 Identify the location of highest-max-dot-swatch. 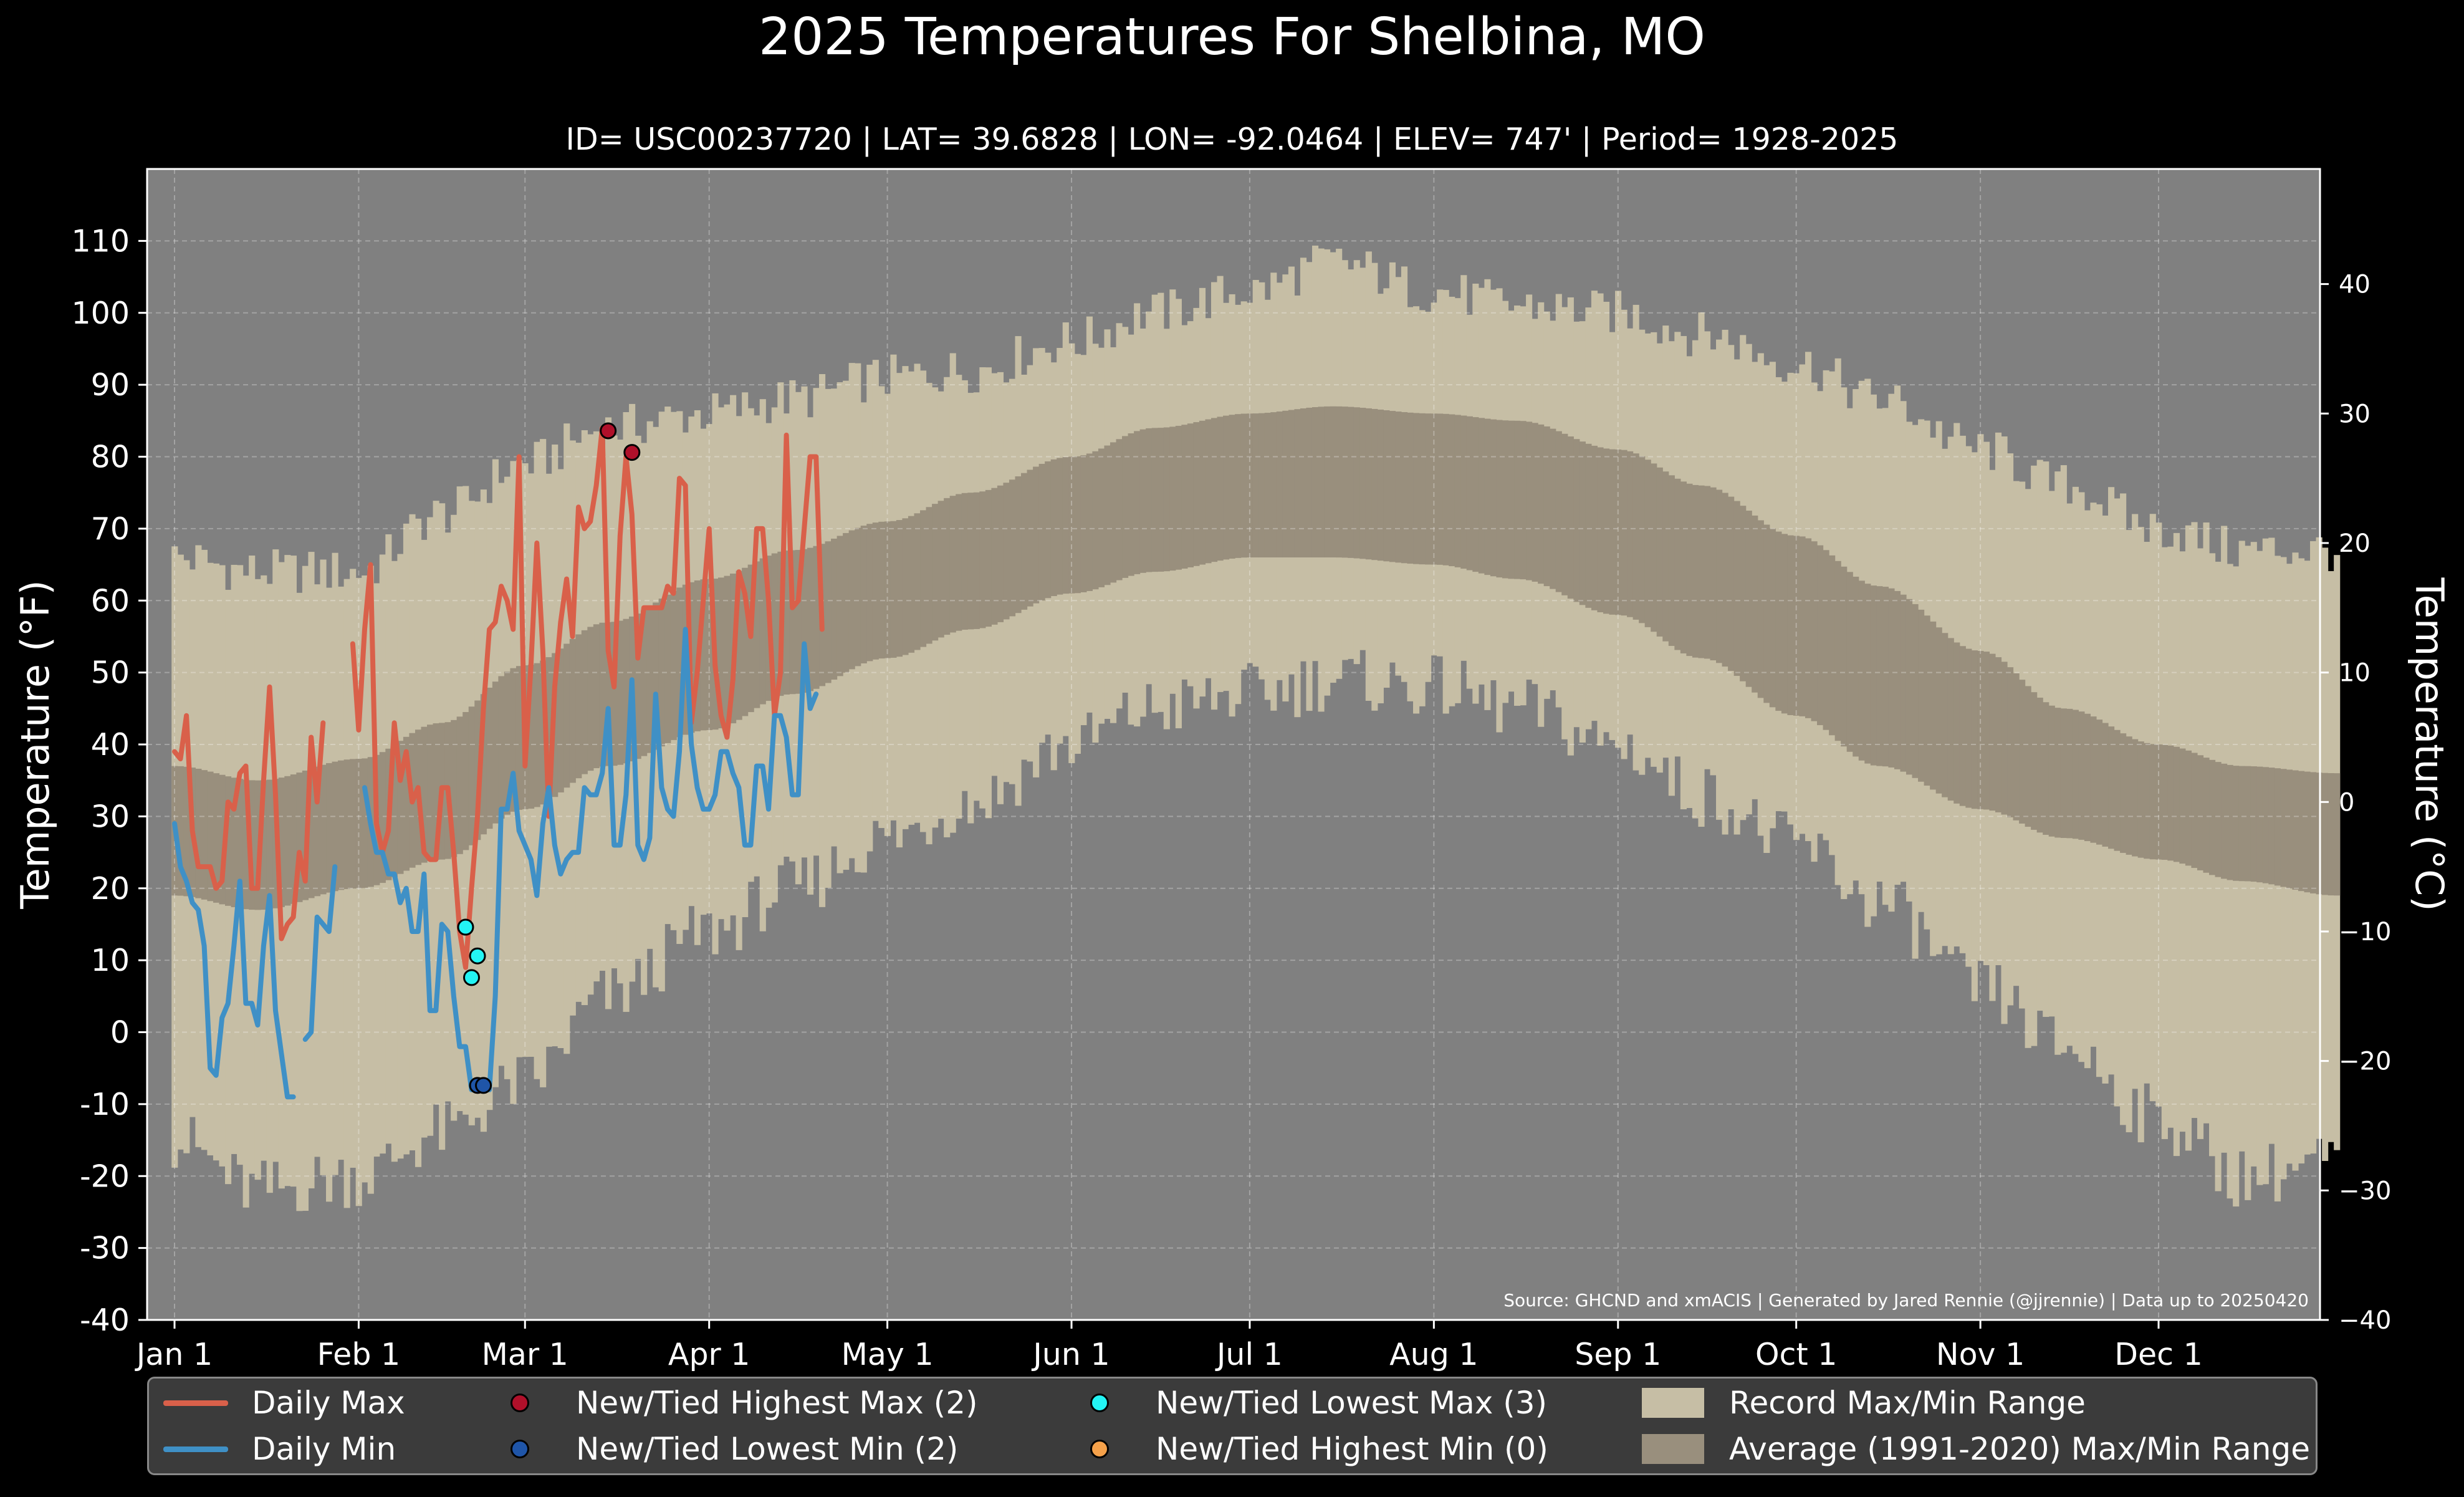
(520, 1403).